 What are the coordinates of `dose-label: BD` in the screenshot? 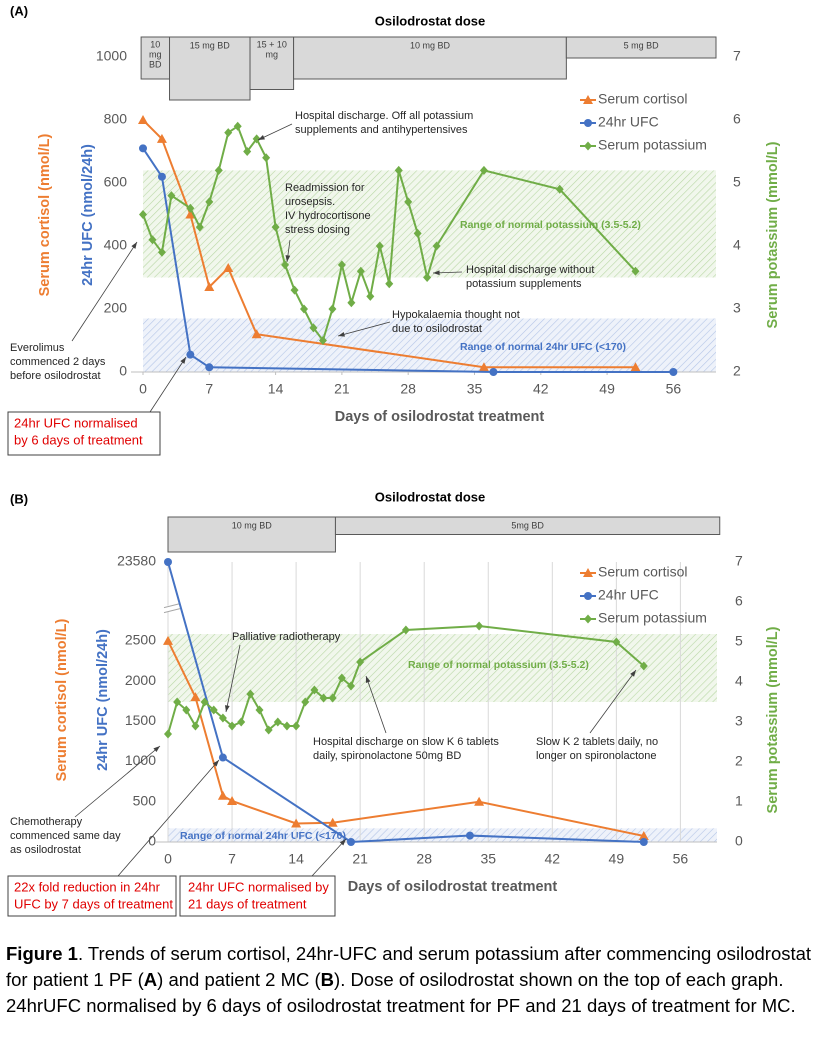 It's located at (155, 64).